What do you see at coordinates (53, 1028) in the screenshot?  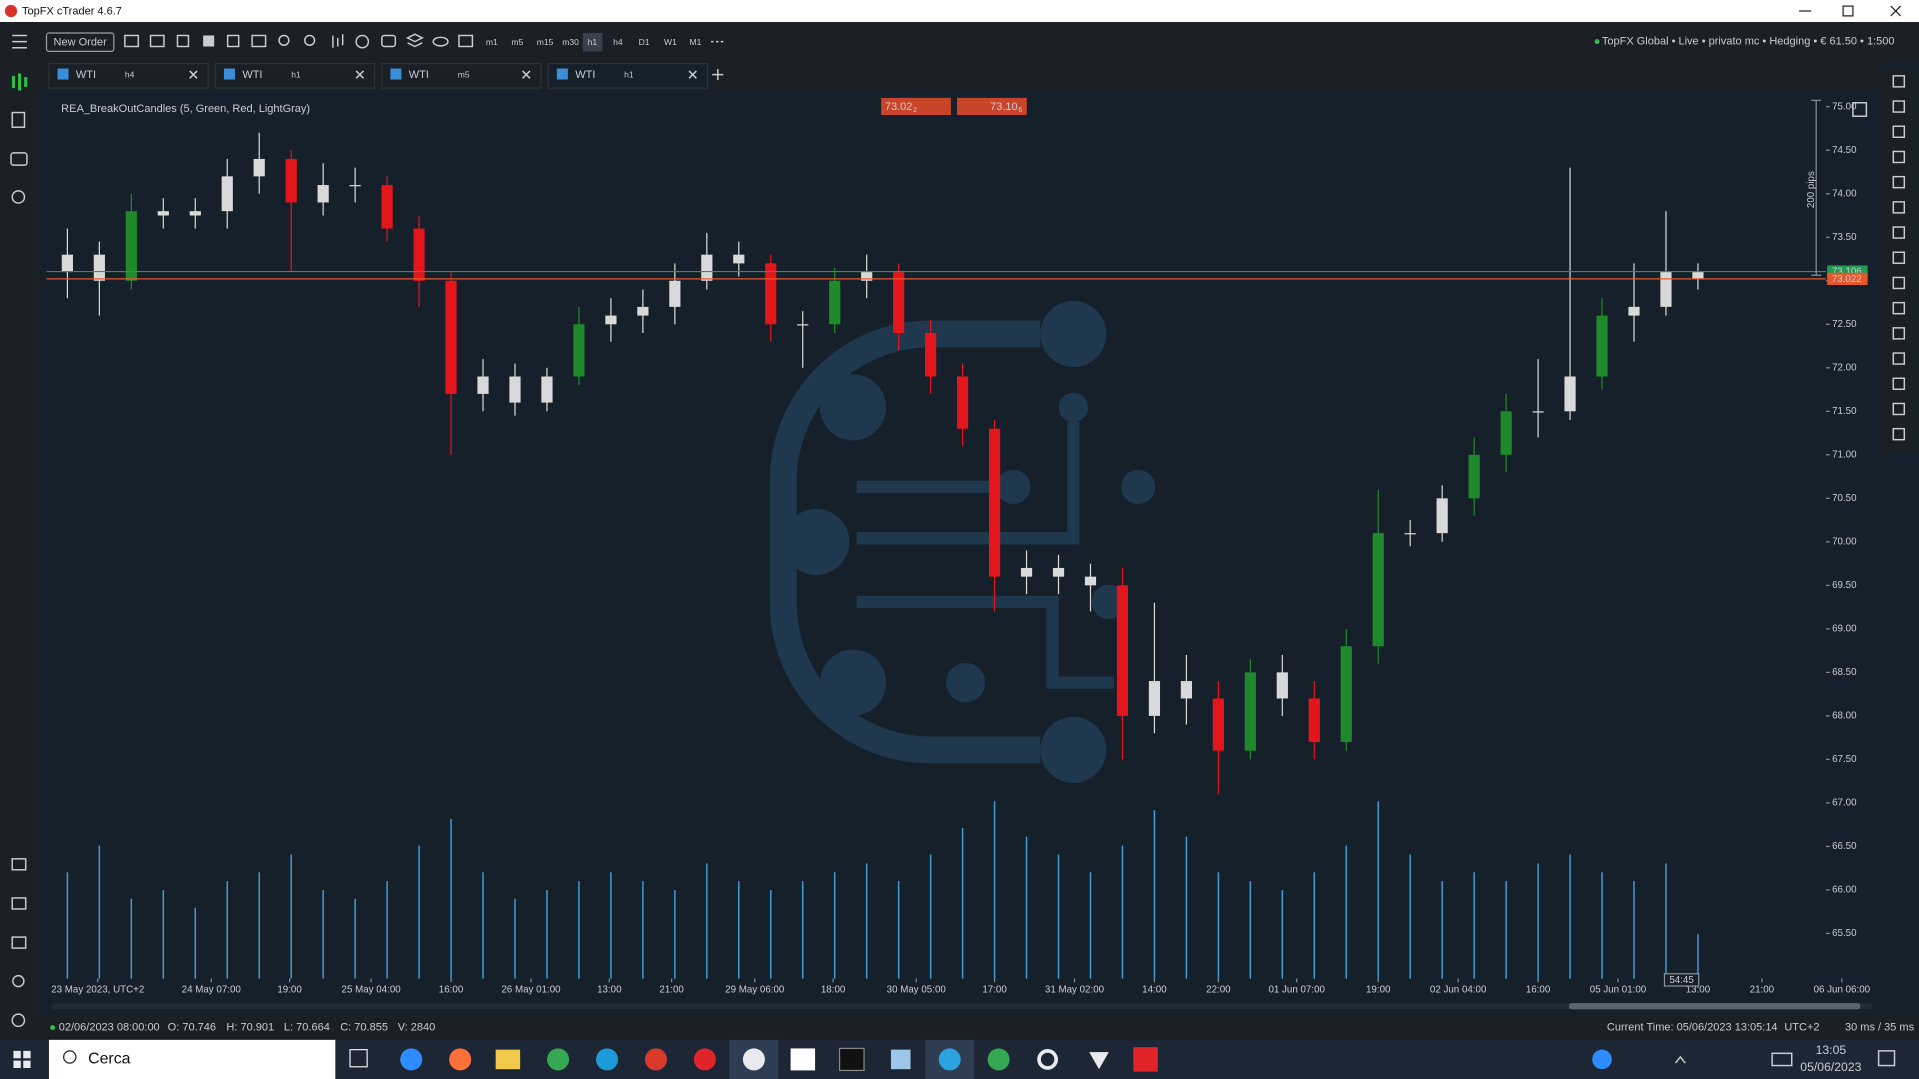 I see `connection-dot` at bounding box center [53, 1028].